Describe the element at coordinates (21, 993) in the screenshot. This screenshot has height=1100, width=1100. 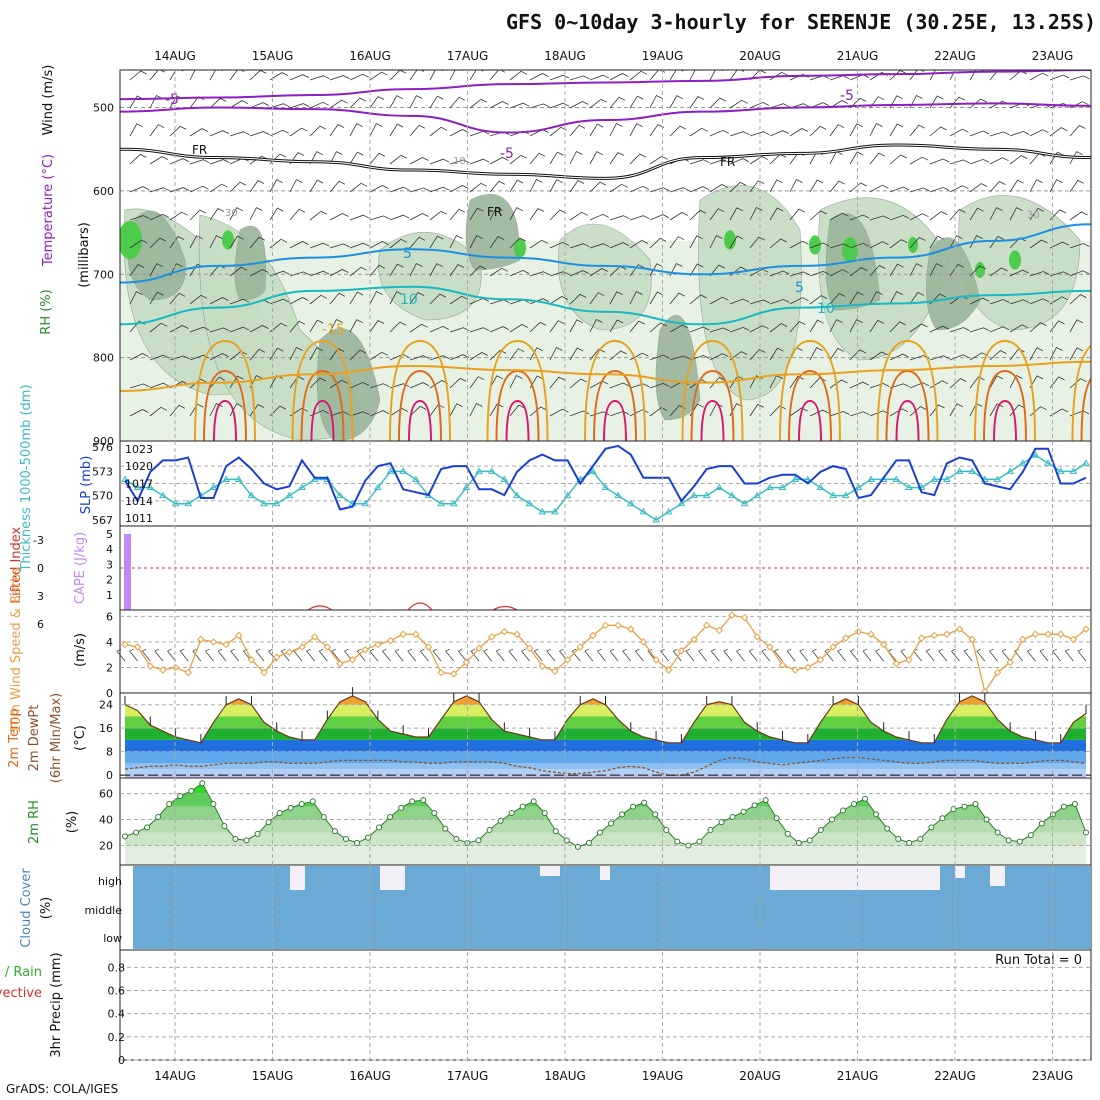
I see `precip-label-convective: Convective` at that location.